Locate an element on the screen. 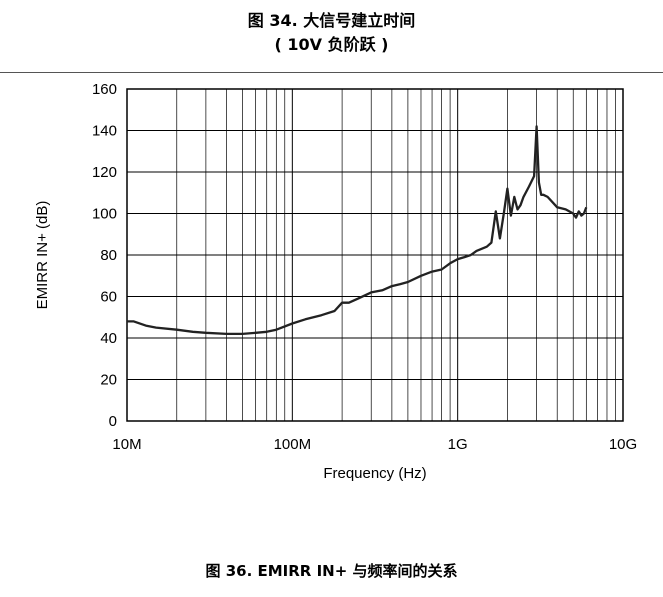 The width and height of the screenshot is (663, 597). x-tick-labels: 10M 100M 1G 10G is located at coordinates (374, 444).